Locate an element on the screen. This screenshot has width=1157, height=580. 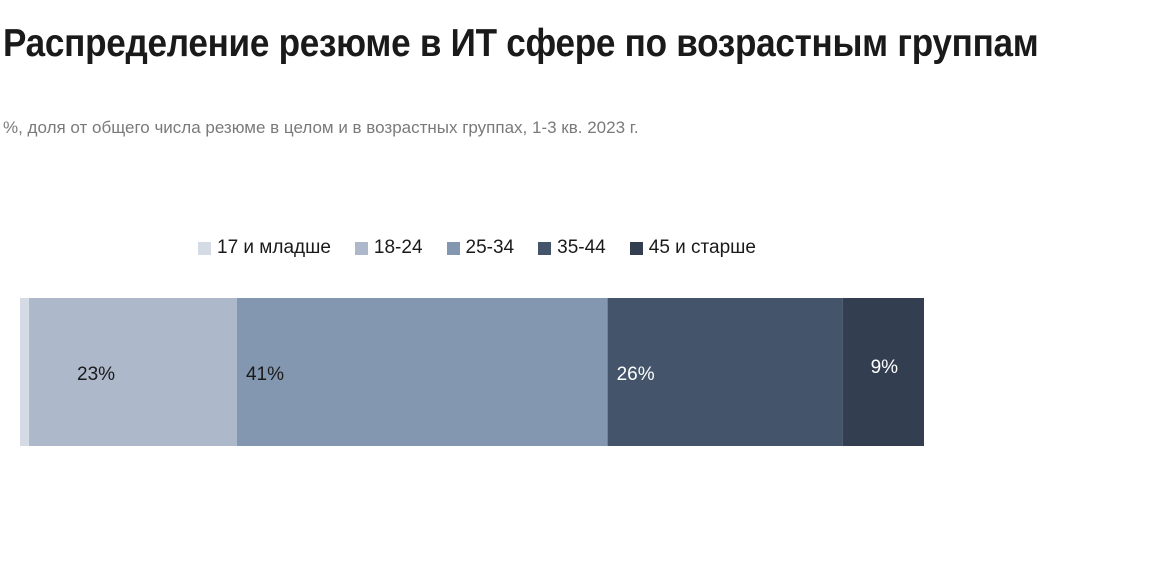
legend-label: 25-34 is located at coordinates (490, 247).